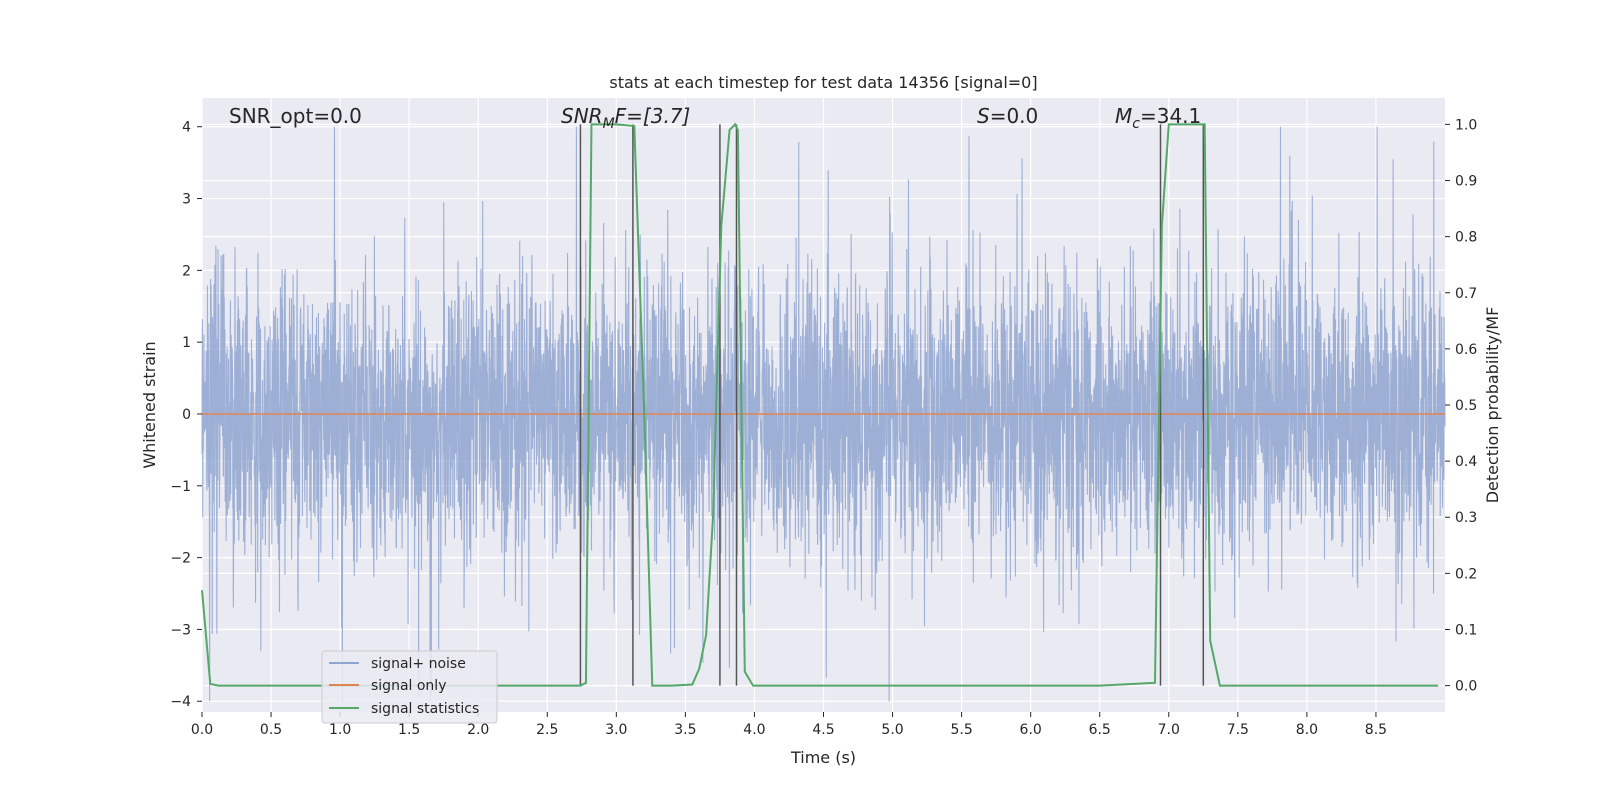  Describe the element at coordinates (425, 709) in the screenshot. I see `legend-label-signal-statistics: signal statistics` at that location.